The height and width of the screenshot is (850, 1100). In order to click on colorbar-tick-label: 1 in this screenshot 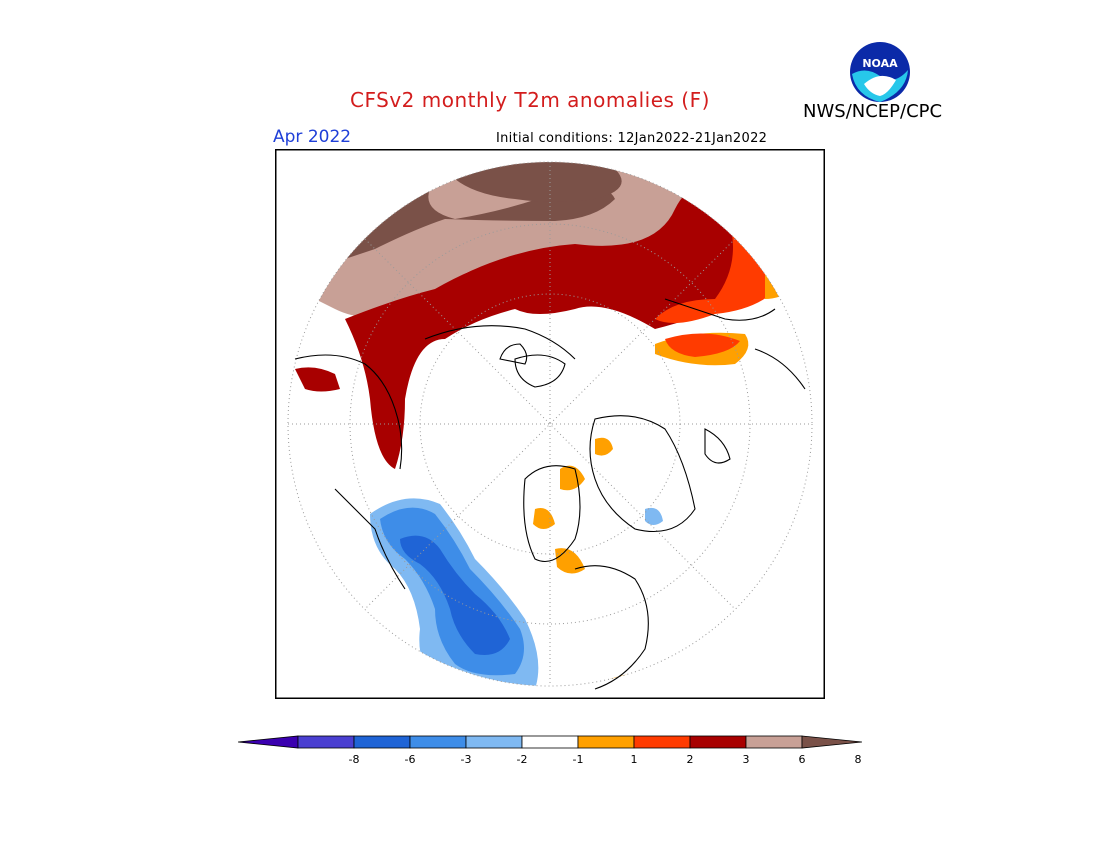, I will do `click(634, 759)`.